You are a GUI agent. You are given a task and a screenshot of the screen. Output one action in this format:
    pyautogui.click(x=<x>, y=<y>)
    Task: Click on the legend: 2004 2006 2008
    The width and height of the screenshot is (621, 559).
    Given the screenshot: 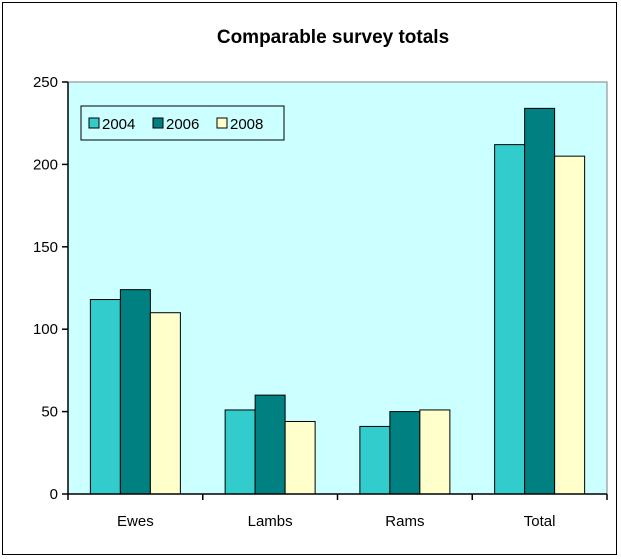 What is the action you would take?
    pyautogui.click(x=182, y=123)
    